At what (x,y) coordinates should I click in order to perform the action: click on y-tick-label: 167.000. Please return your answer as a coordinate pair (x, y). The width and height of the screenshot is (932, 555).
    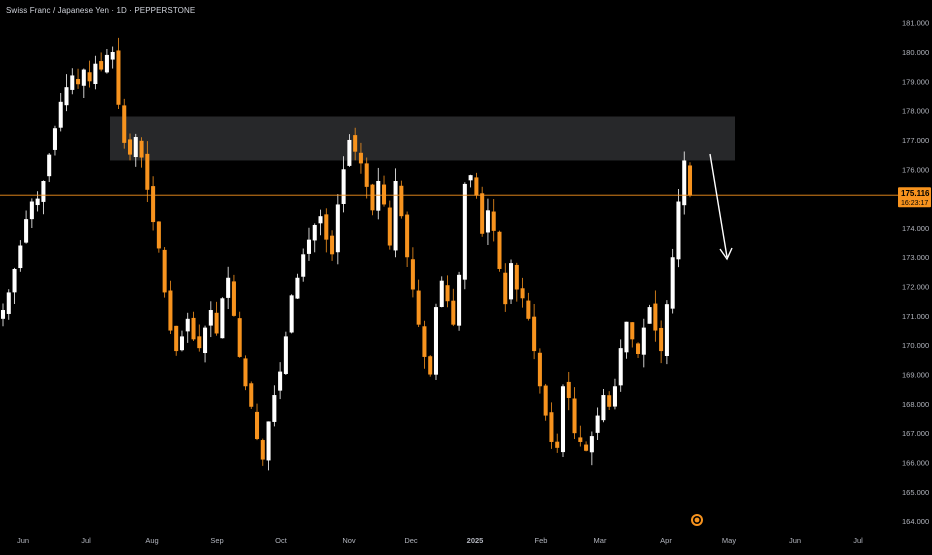
    Looking at the image, I should click on (915, 433).